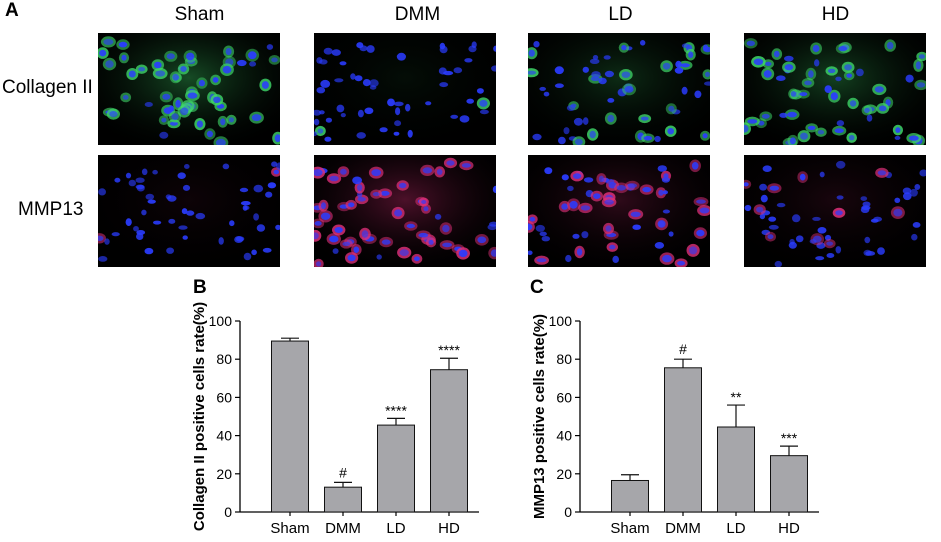  Describe the element at coordinates (343, 499) in the screenshot. I see `chart-b-bar-dmm` at that location.